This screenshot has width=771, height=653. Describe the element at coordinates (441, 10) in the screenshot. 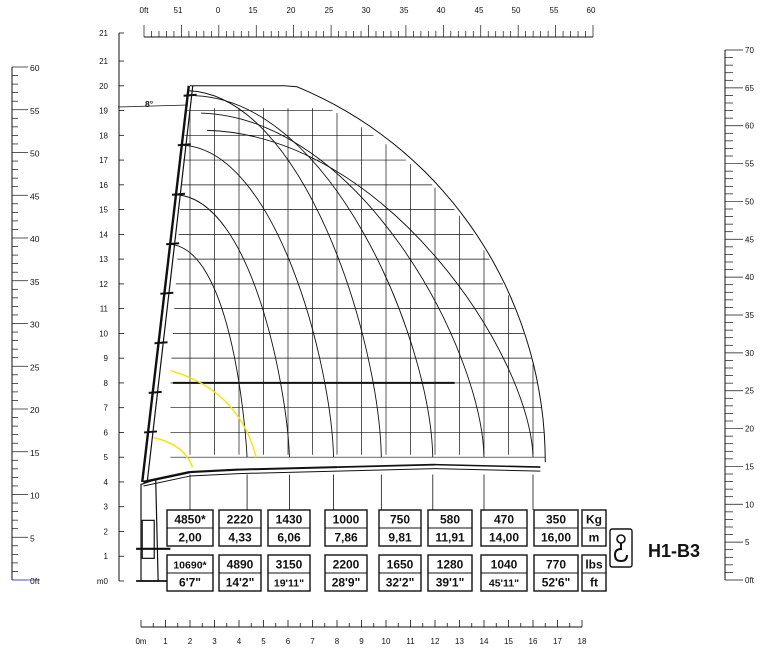

I see `top-tick-label: 40` at that location.